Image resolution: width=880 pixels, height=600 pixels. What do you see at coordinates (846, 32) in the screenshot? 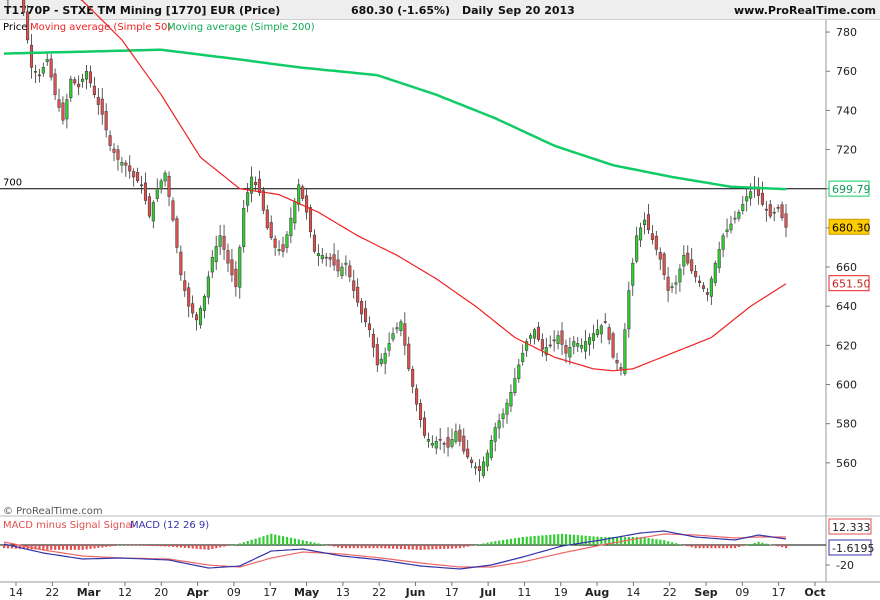
I see `y-tick-label: 780` at bounding box center [846, 32].